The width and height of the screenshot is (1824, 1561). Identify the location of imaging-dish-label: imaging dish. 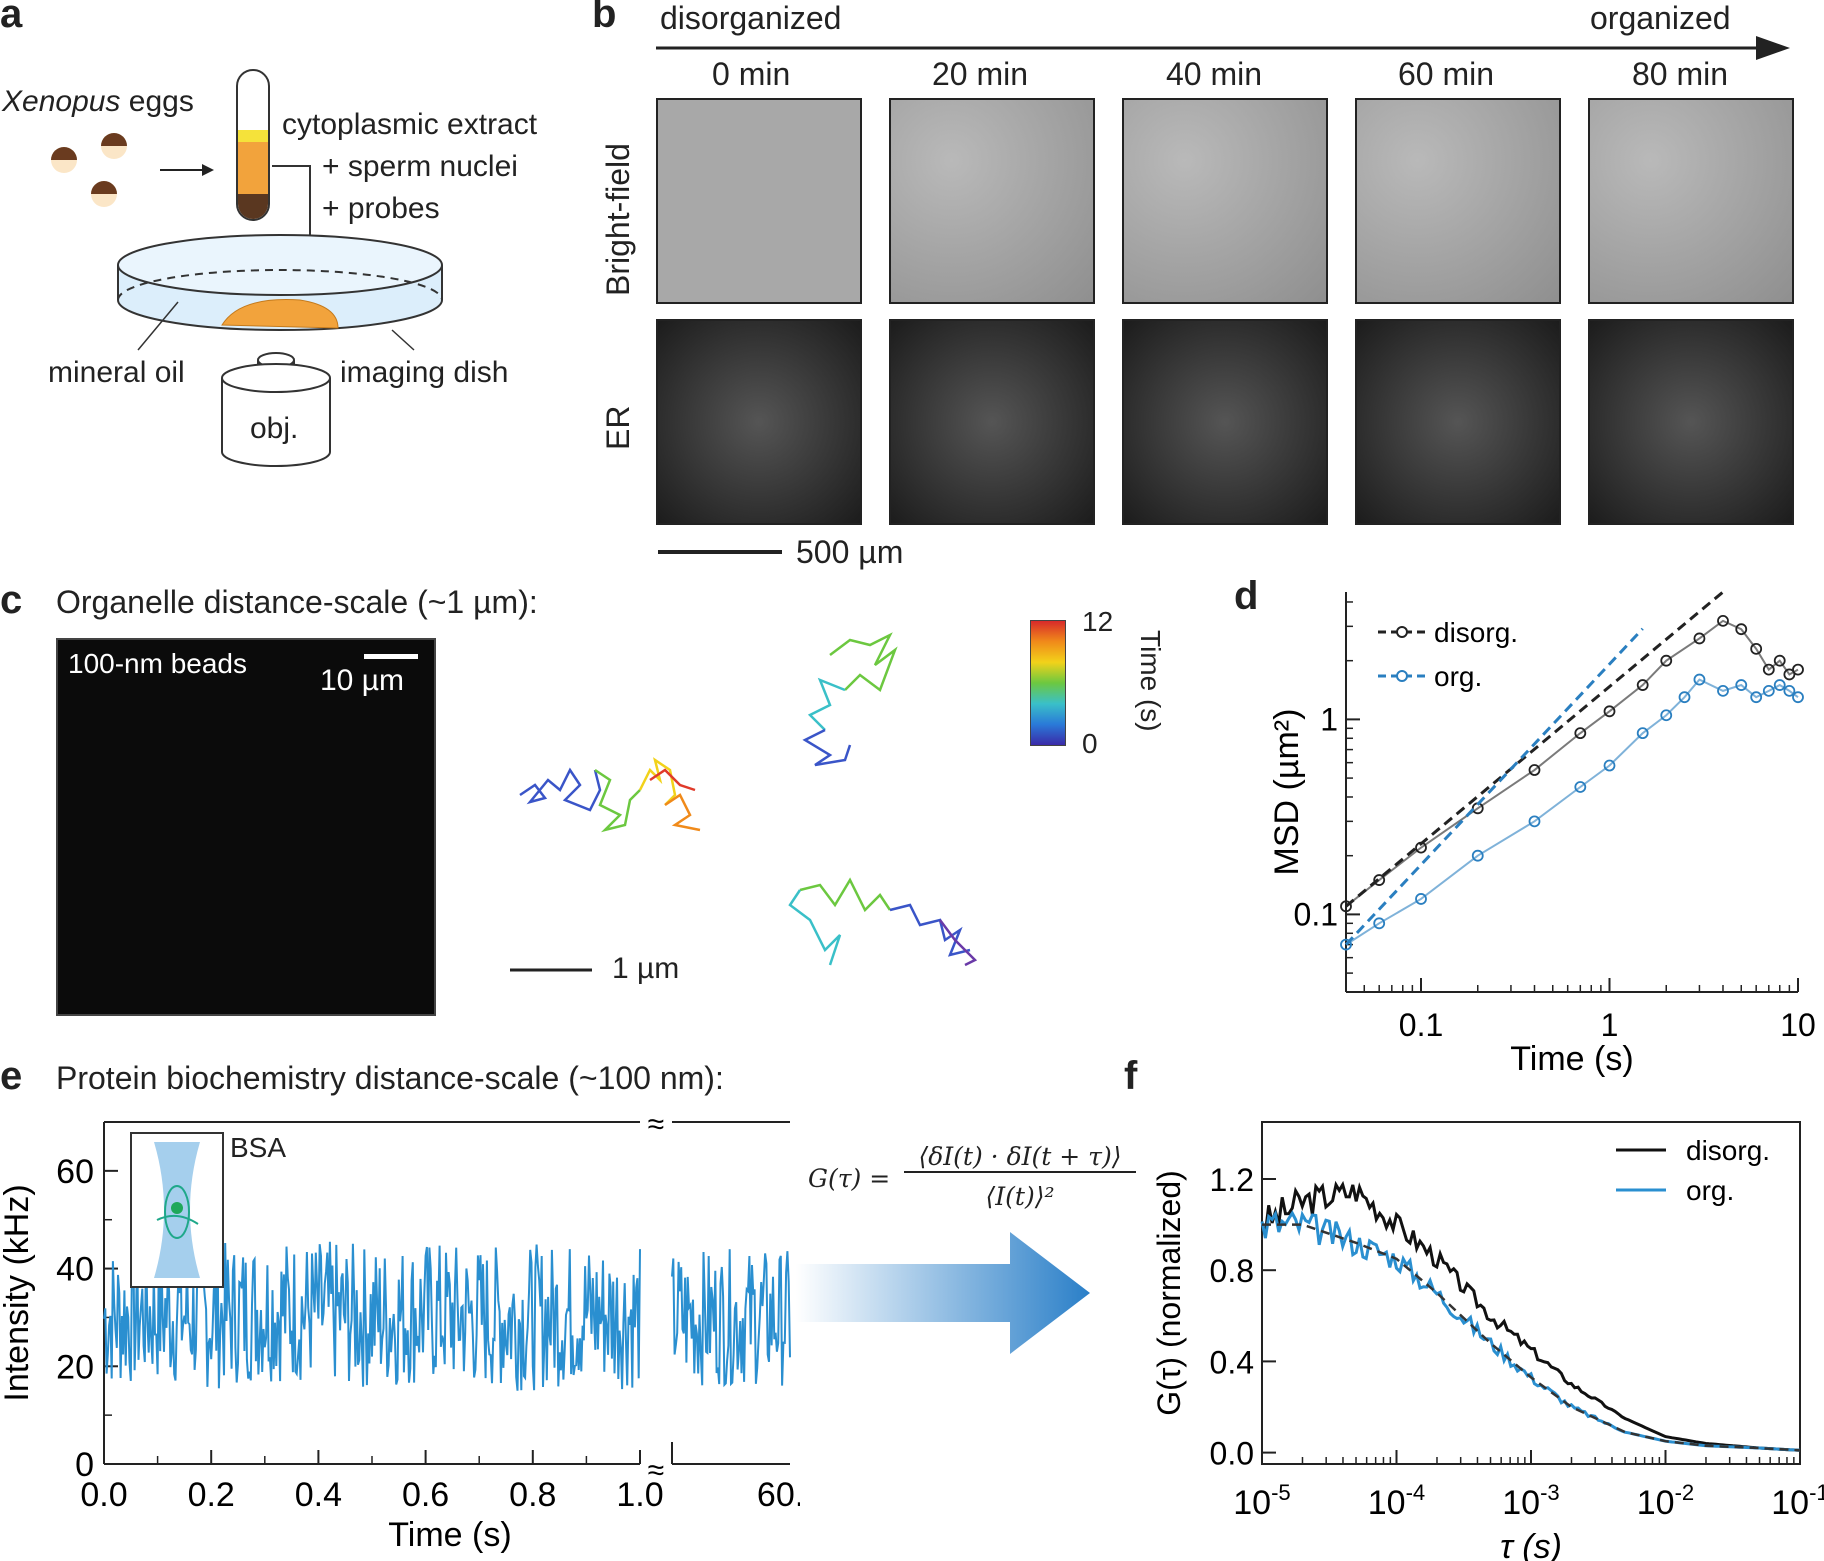
(424, 372).